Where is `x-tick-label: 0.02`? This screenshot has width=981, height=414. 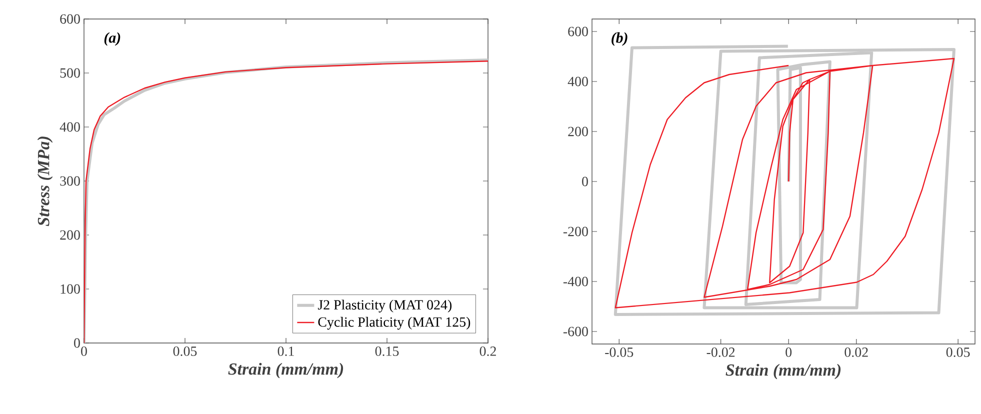 x-tick-label: 0.02 is located at coordinates (856, 352).